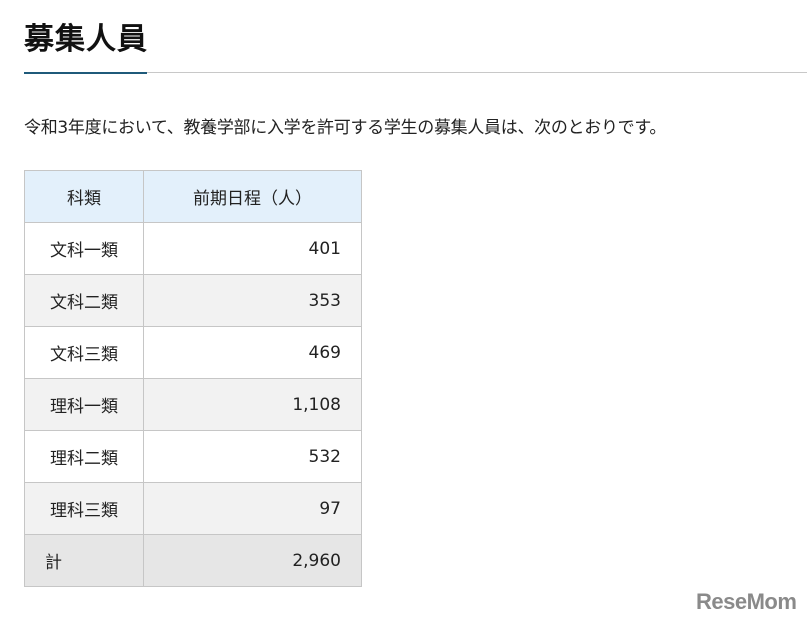  What do you see at coordinates (252, 404) in the screenshot?
I see `row-value: 1,108` at bounding box center [252, 404].